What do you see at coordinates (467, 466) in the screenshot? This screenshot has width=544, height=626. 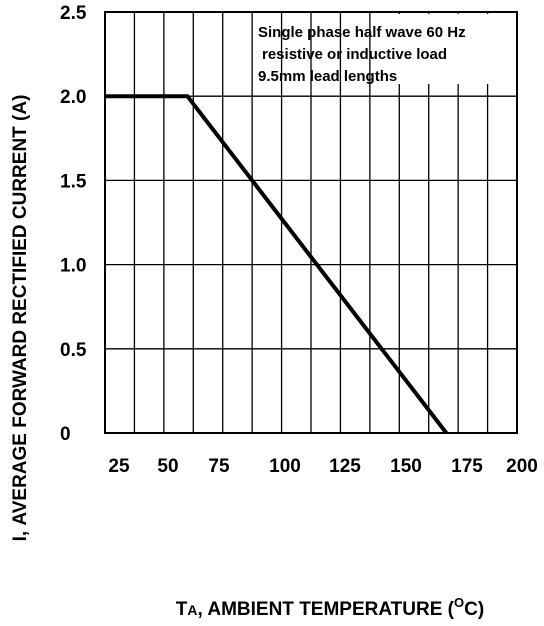 I see `x-tick-label-175: 175` at bounding box center [467, 466].